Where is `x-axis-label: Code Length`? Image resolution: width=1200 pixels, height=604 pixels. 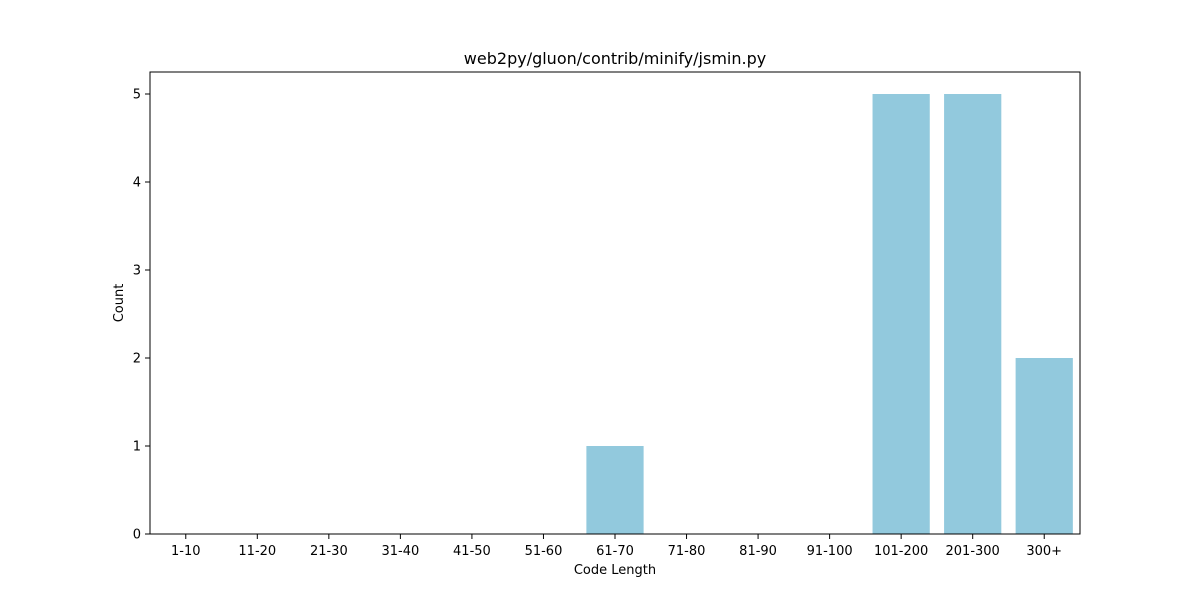 x-axis-label: Code Length is located at coordinates (615, 570).